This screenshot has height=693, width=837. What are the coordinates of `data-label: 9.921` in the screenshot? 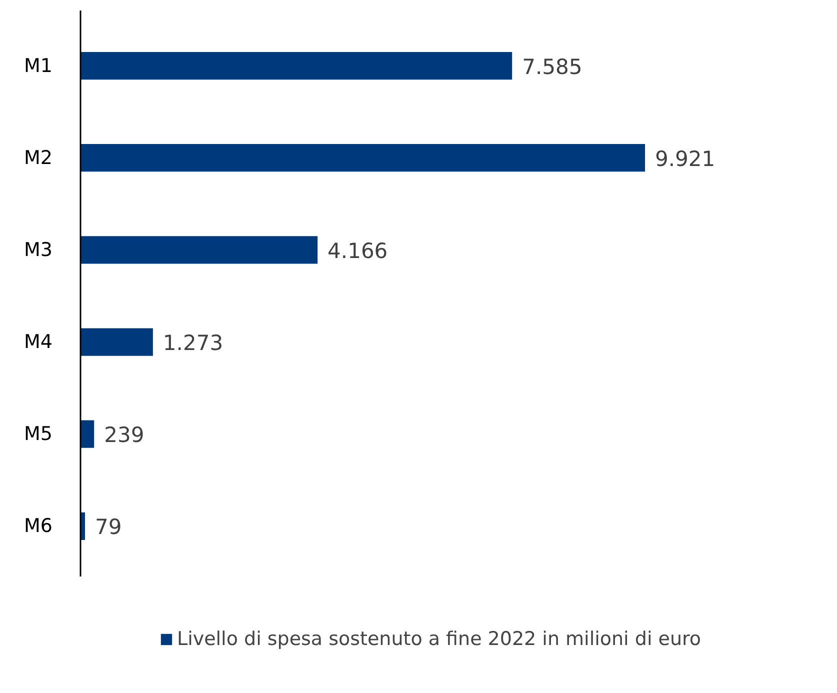 It's located at (685, 158).